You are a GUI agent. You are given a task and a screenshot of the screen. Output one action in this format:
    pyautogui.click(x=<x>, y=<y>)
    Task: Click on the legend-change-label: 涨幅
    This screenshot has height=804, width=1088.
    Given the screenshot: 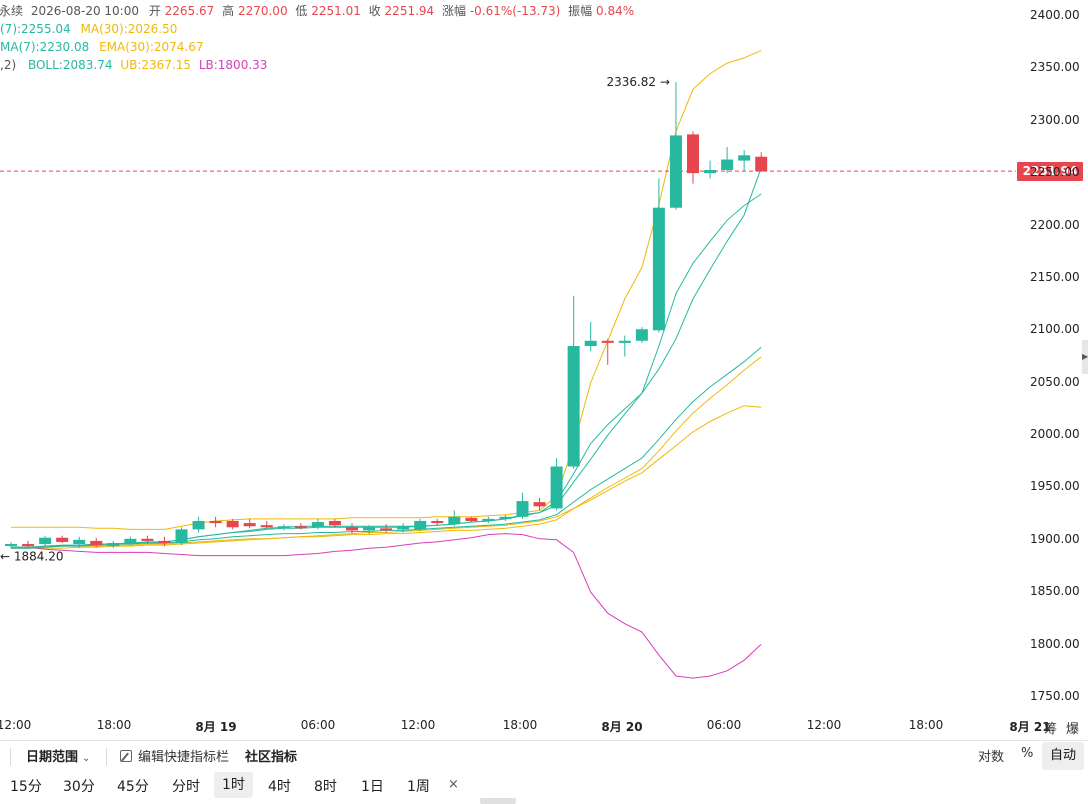 What is the action you would take?
    pyautogui.click(x=454, y=11)
    